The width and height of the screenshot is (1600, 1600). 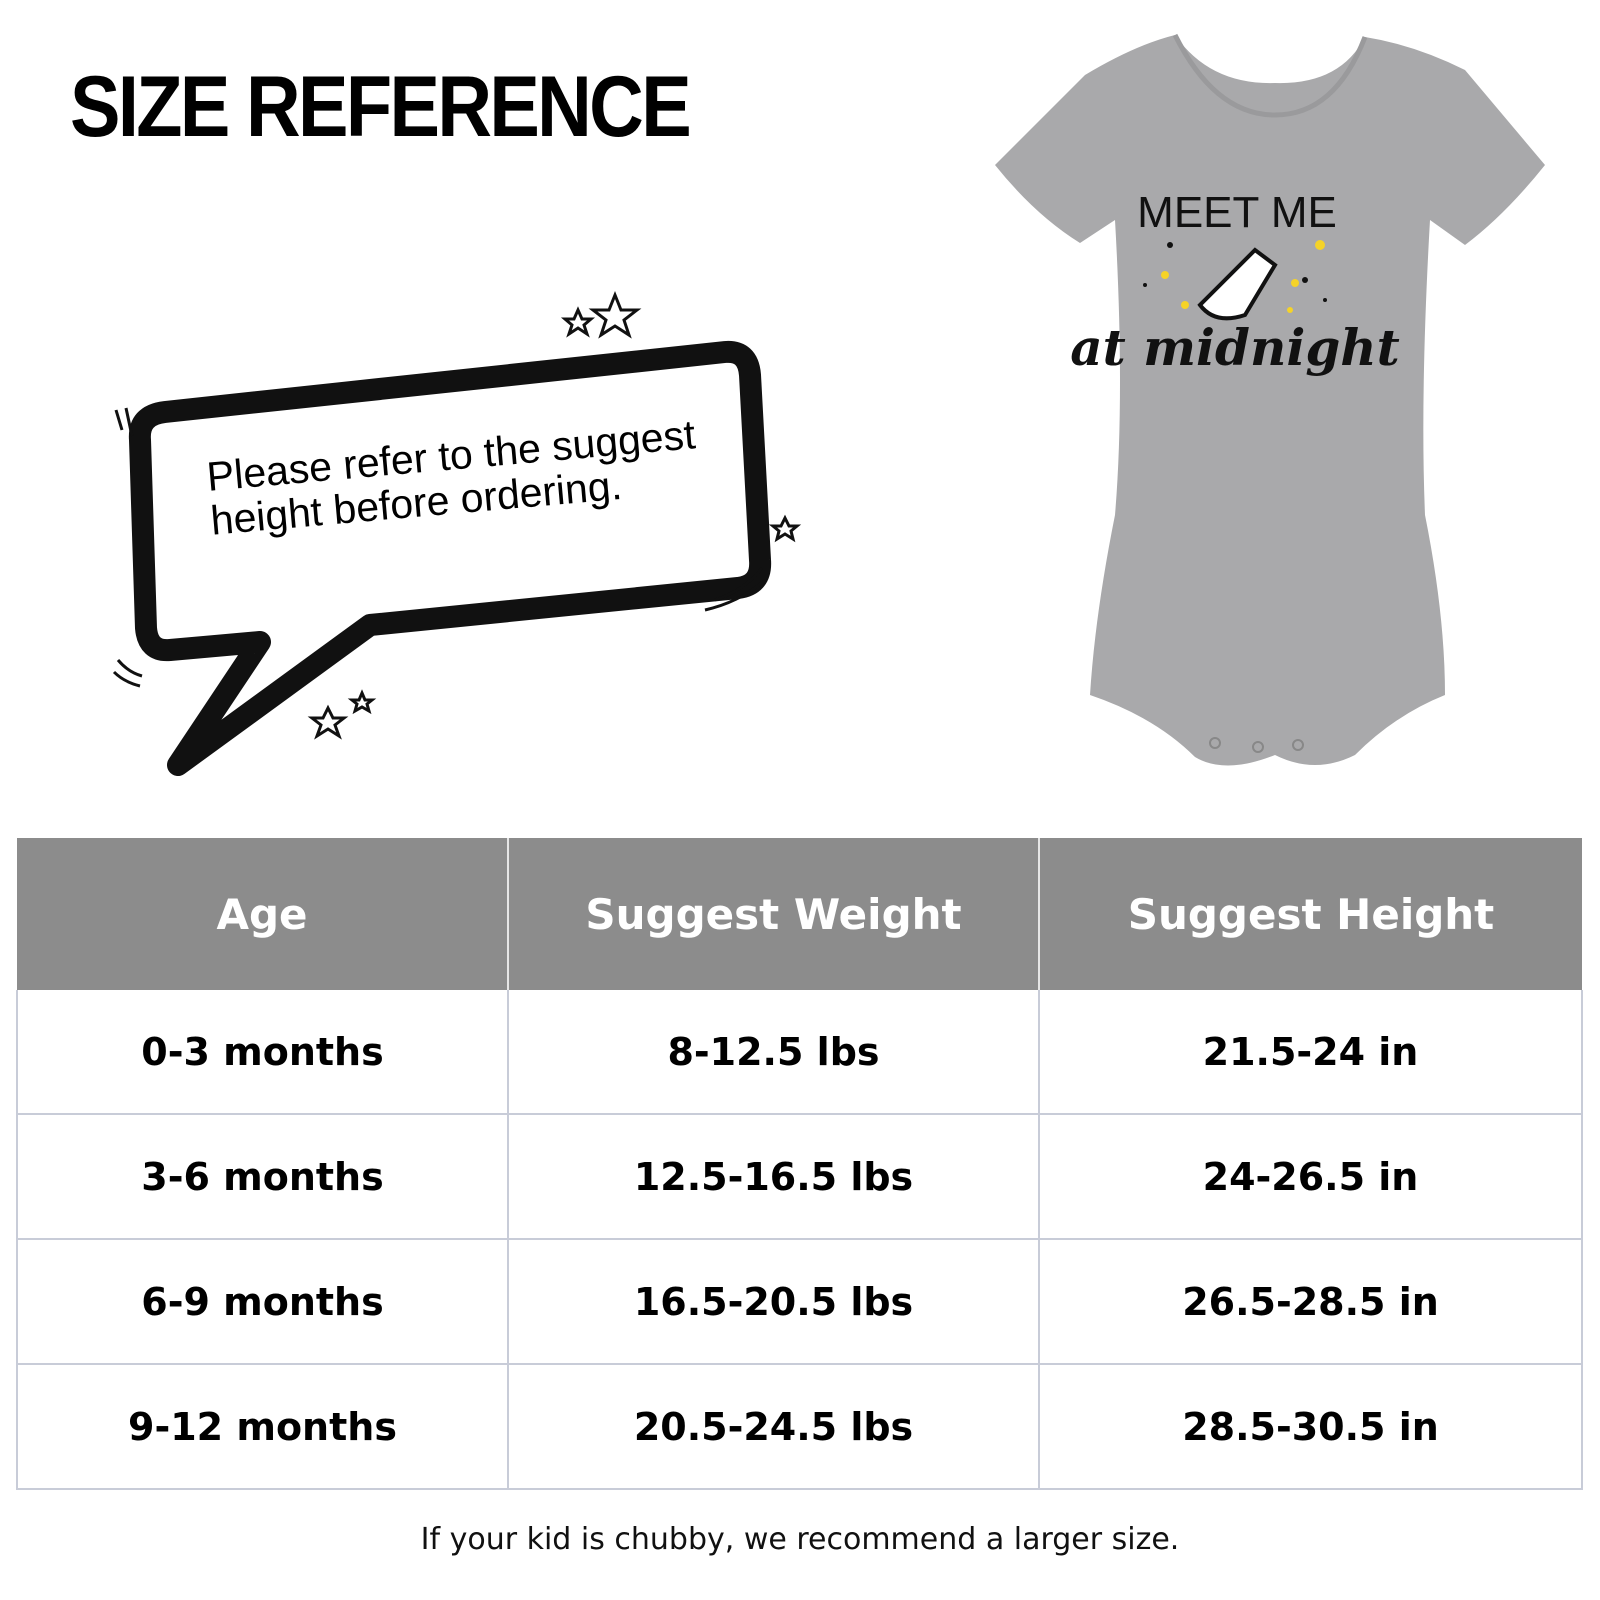 What do you see at coordinates (1310, 914) in the screenshot?
I see `header-height: Suggest Height` at bounding box center [1310, 914].